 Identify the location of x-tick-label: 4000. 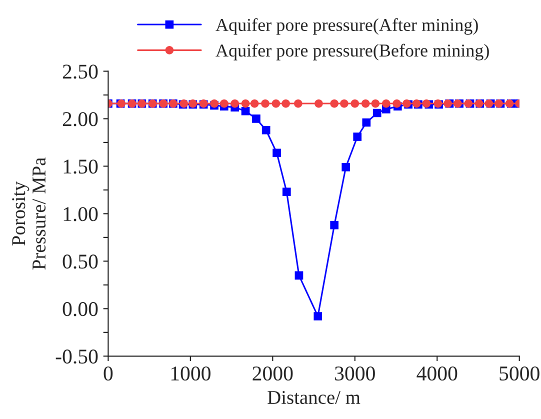
(437, 373).